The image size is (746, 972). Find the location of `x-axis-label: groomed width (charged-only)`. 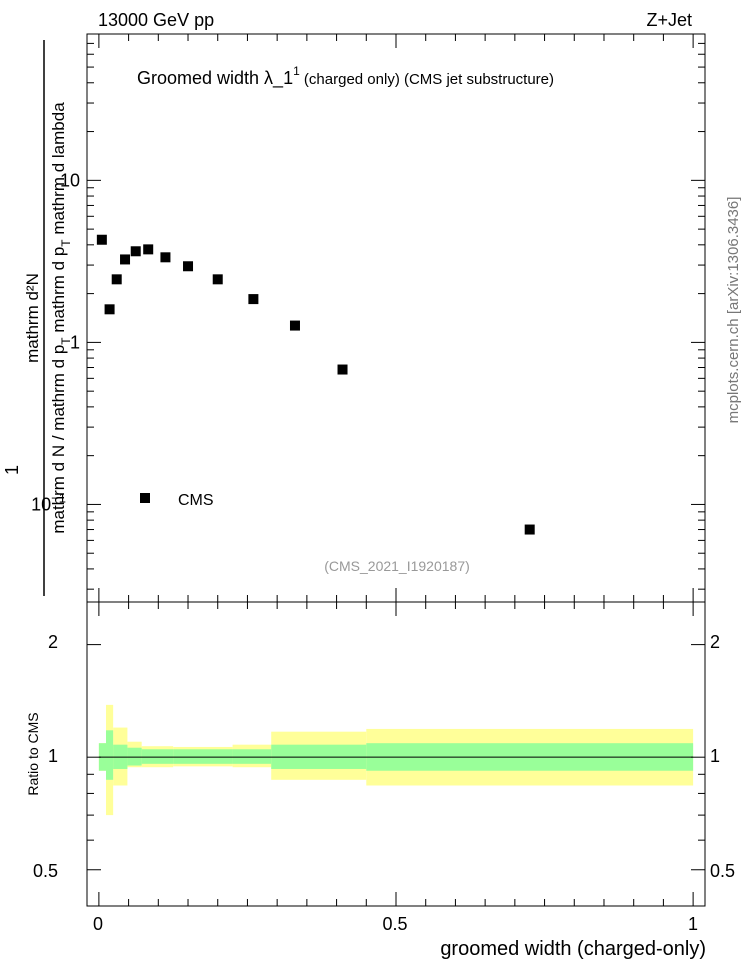

x-axis-label: groomed width (charged-only) is located at coordinates (573, 949).